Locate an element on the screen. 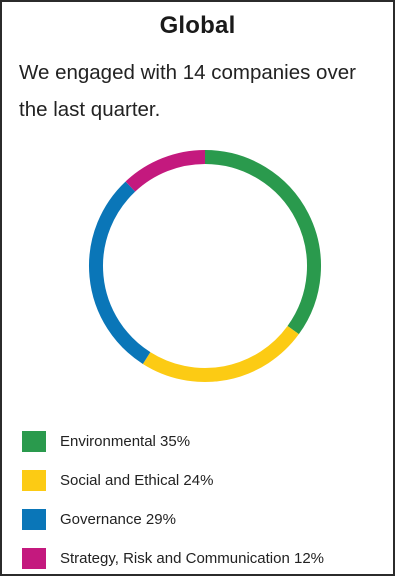  legend-item: Environmental 35% is located at coordinates (173, 441).